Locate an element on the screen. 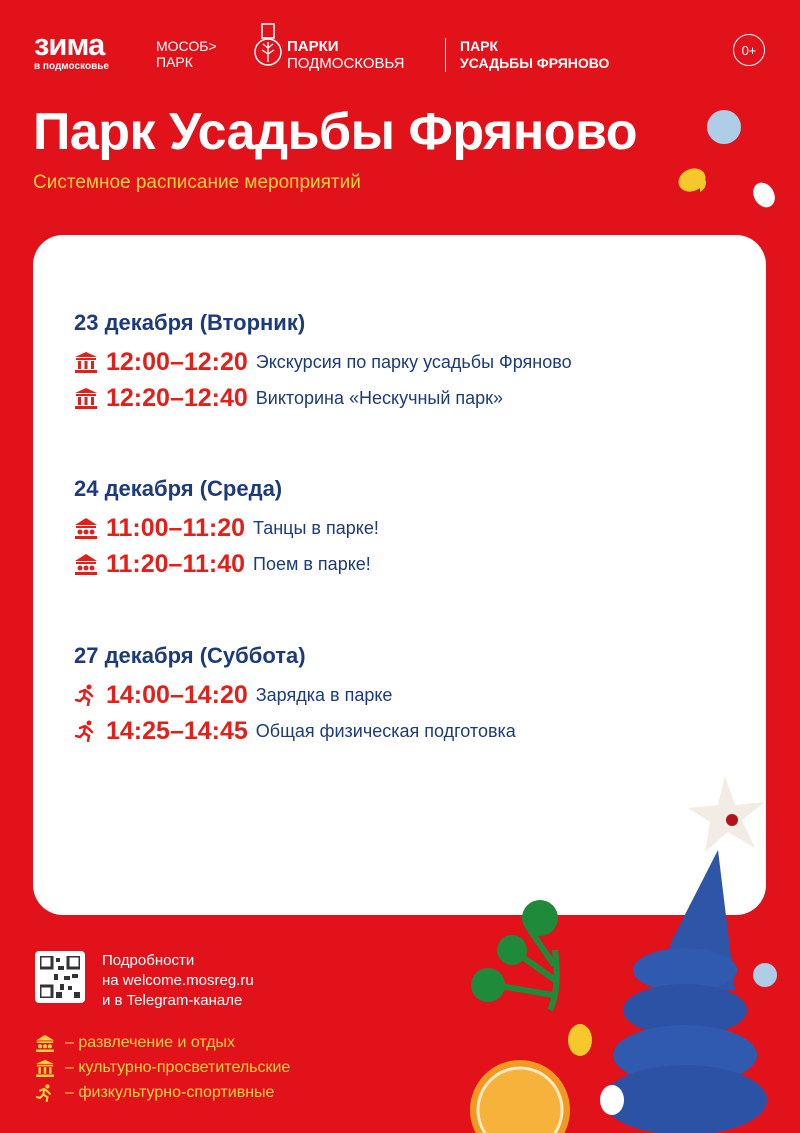  parks-logo: ПАРКИ ПОДМОСКОВЬЯ is located at coordinates (346, 55).